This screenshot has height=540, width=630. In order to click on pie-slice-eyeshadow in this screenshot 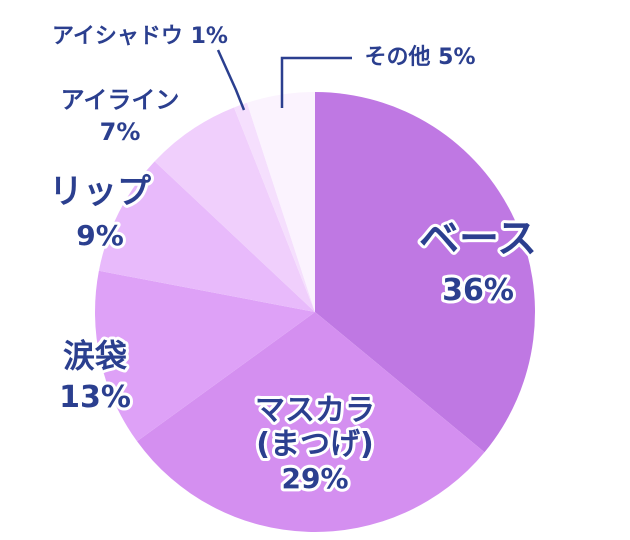, I will do `click(274, 207)`.